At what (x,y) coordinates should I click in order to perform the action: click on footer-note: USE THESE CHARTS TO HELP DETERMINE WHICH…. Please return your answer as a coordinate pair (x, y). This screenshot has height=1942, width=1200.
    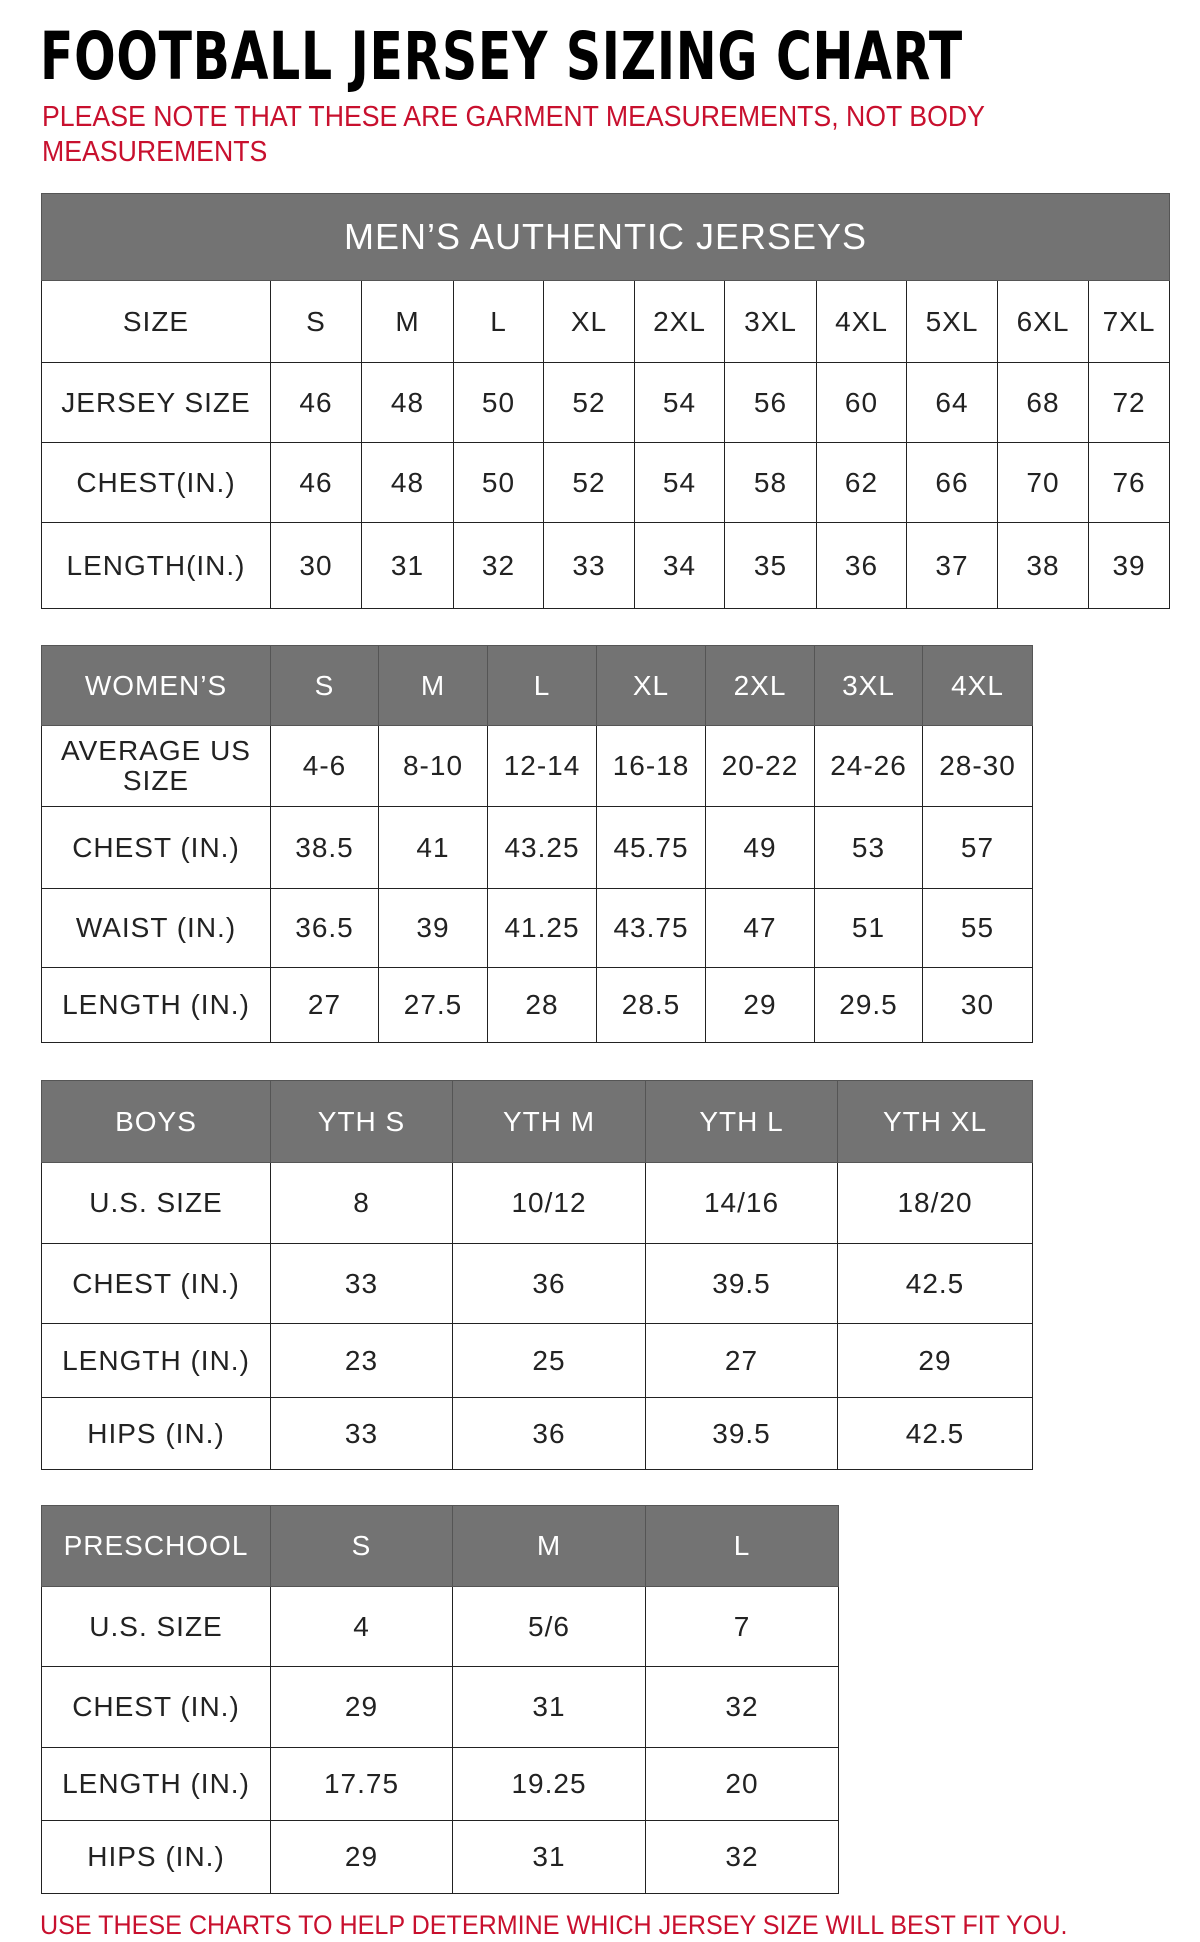
    Looking at the image, I should click on (554, 1925).